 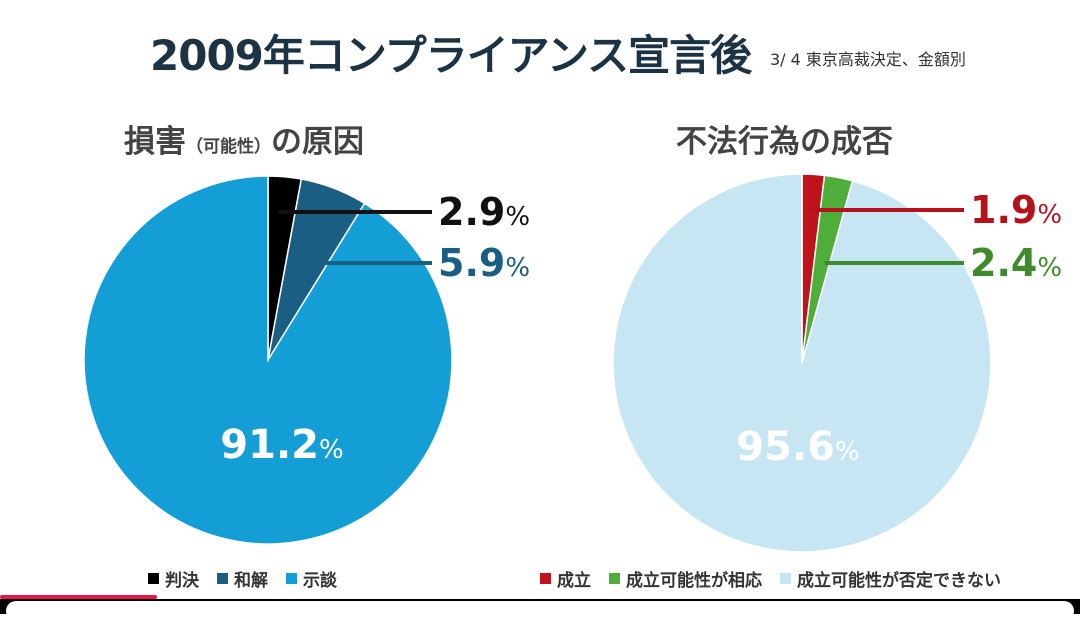 I want to click on legend0-item-0: 判決, so click(x=173, y=578).